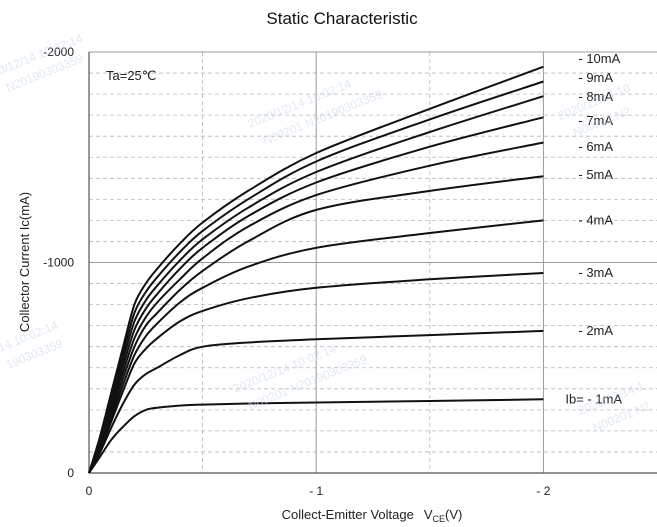 This screenshot has width=657, height=527. What do you see at coordinates (316, 491) in the screenshot?
I see `x-tick-label-1: - 1` at bounding box center [316, 491].